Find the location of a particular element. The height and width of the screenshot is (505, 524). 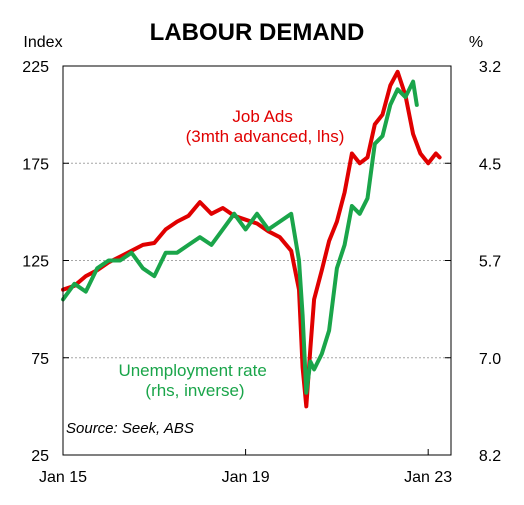

left-axis-ticks: 225 175 125 75 25 is located at coordinates (45, 262).